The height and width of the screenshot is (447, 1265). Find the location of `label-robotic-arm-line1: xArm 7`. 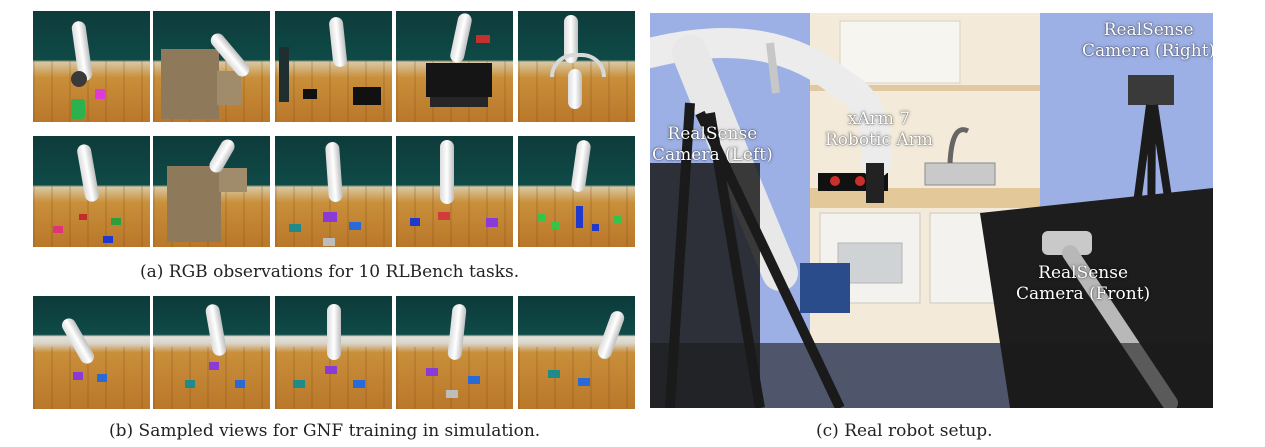

label-robotic-arm-line1: xArm 7 is located at coordinates (879, 119).